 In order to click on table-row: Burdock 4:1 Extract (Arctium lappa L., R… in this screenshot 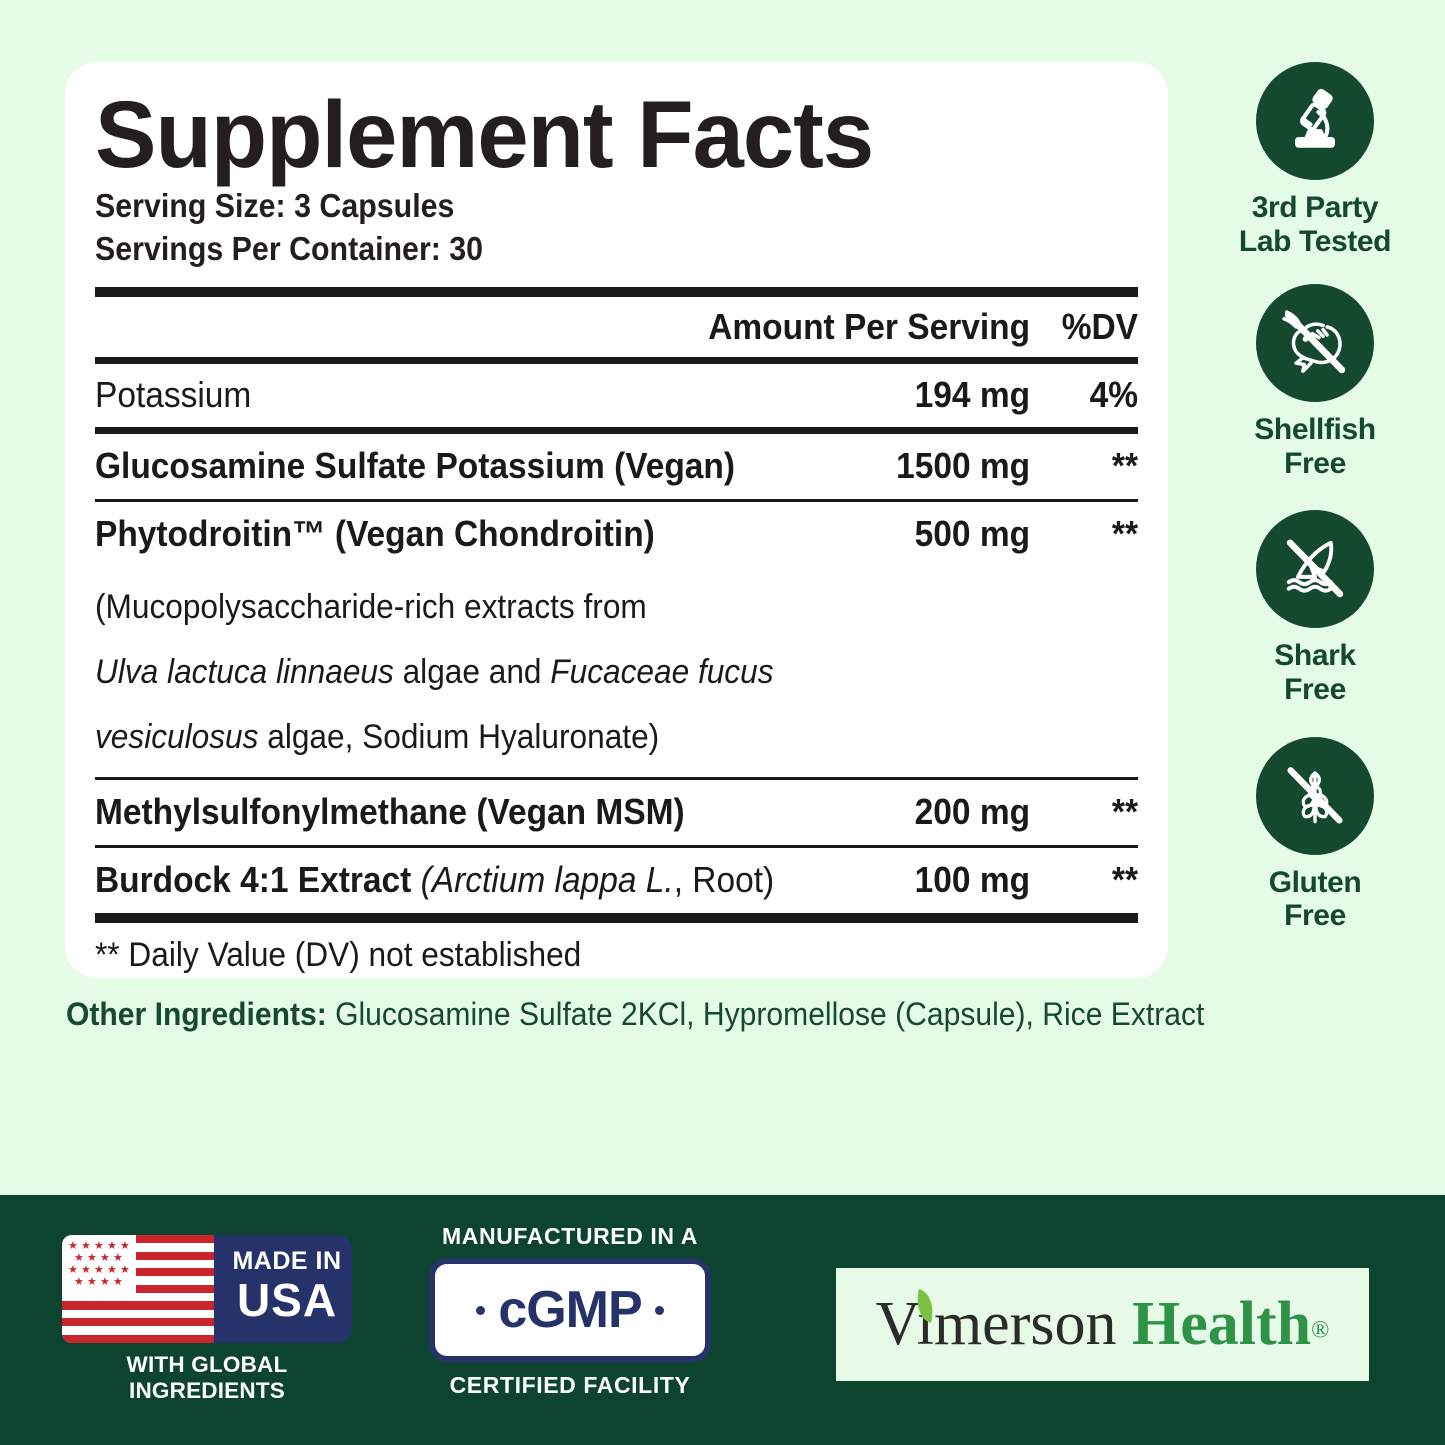, I will do `click(616, 880)`.